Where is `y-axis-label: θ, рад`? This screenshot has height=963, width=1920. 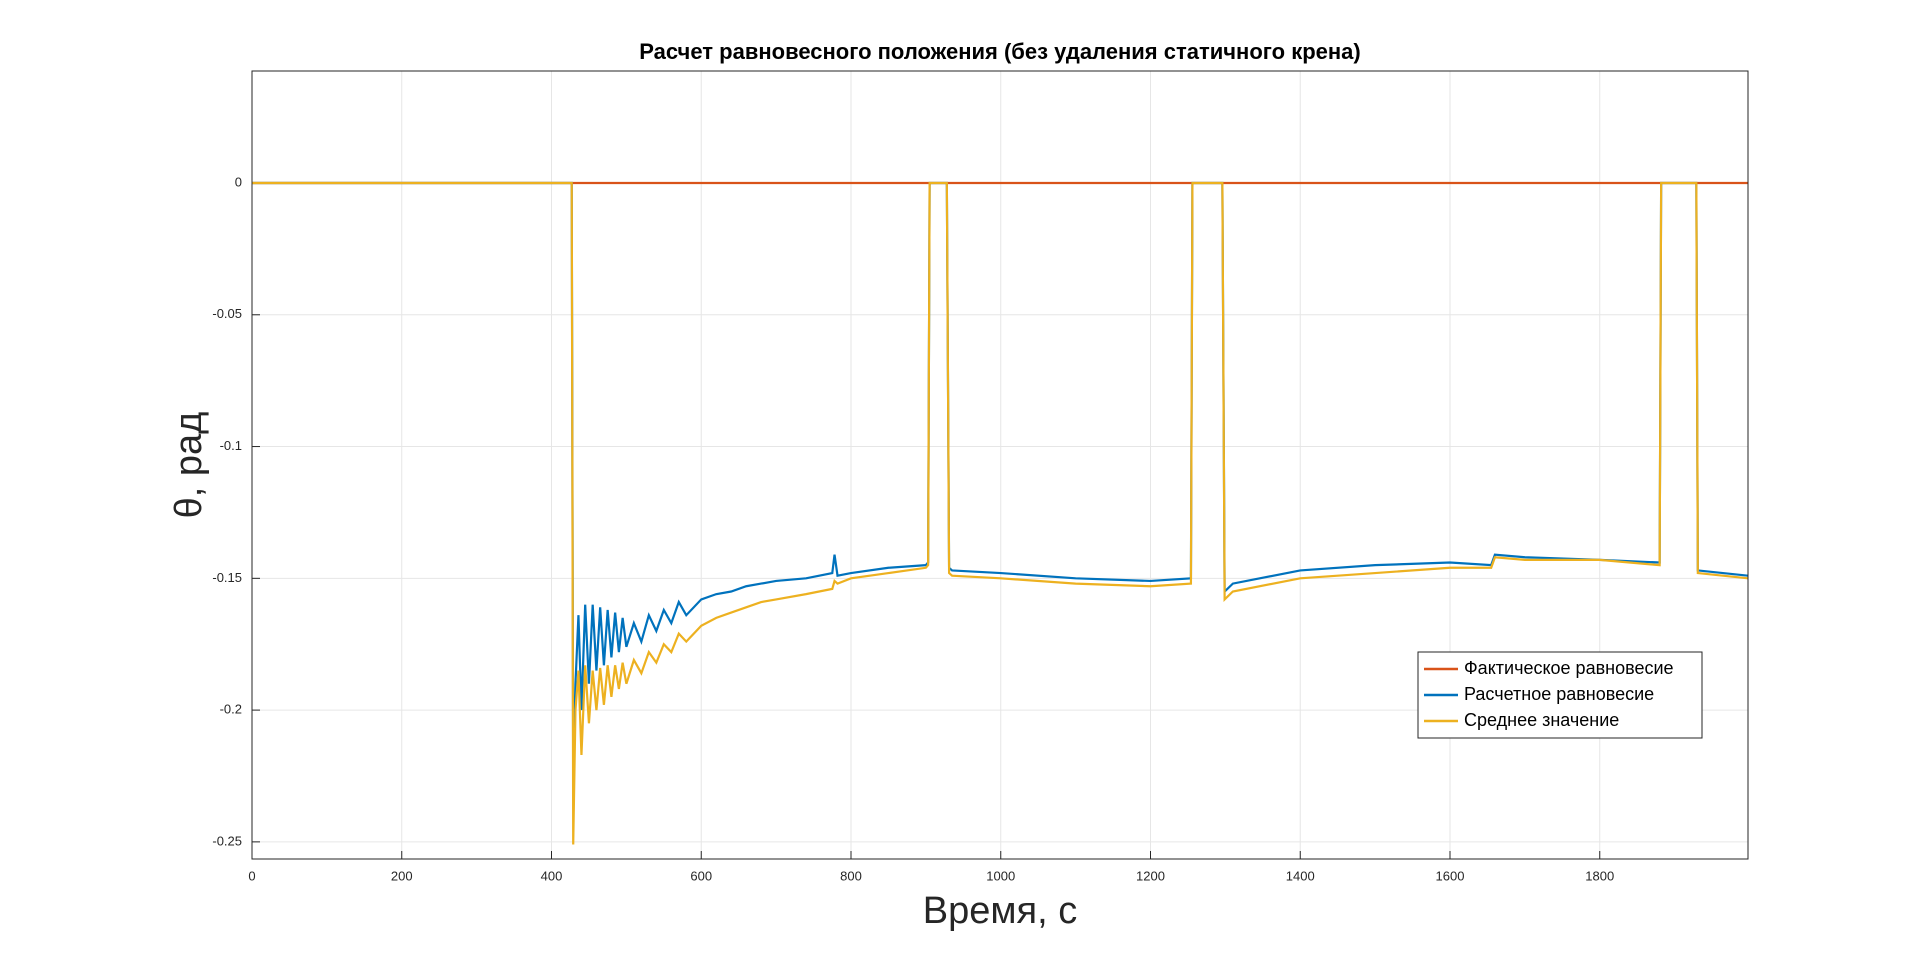 y-axis-label: θ, рад is located at coordinates (189, 465).